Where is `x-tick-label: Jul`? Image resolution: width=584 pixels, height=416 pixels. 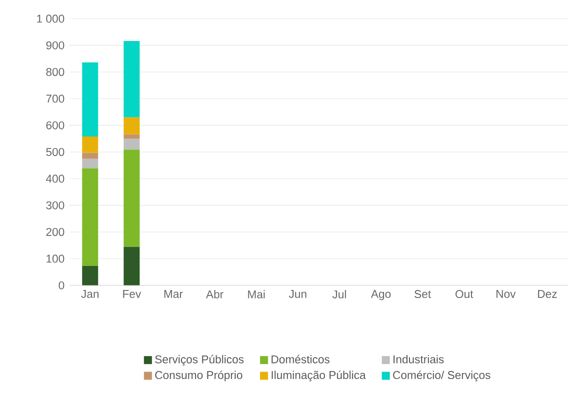
x-tick-label: Jul is located at coordinates (339, 294).